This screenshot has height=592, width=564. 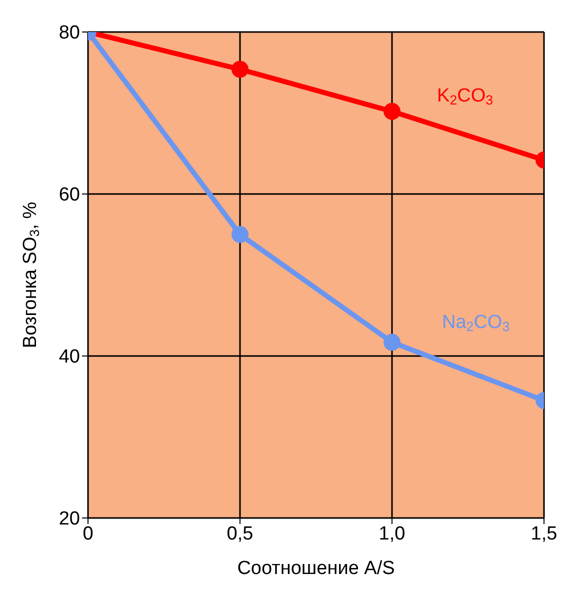 What do you see at coordinates (69, 357) in the screenshot?
I see `y-tick-label: 40` at bounding box center [69, 357].